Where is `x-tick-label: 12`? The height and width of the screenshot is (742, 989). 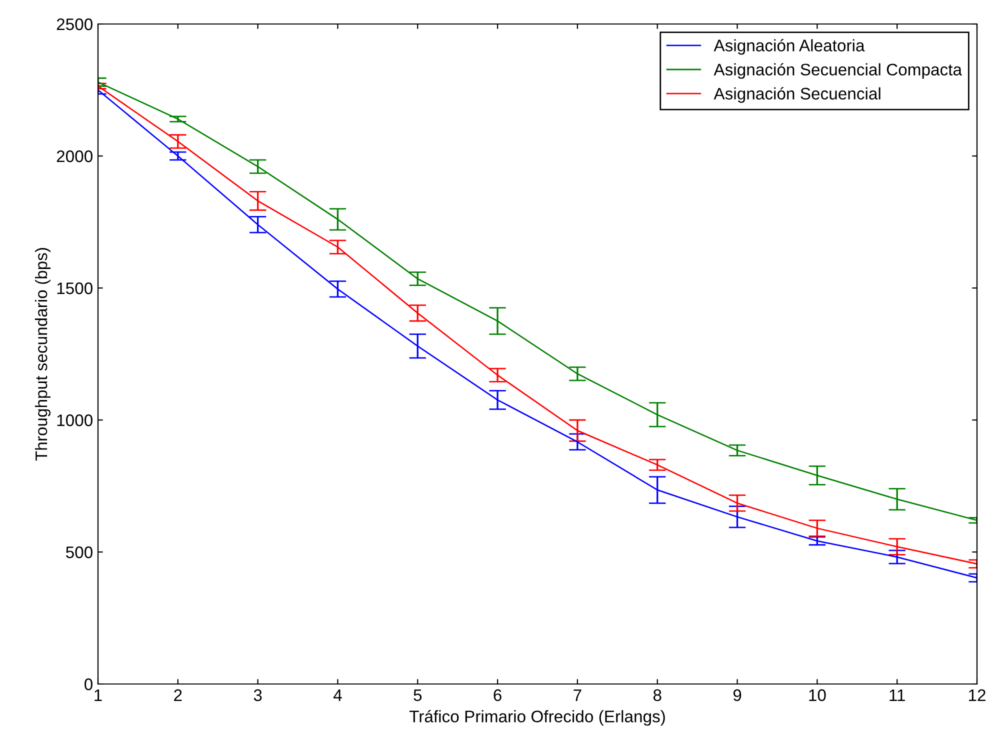 x-tick-label: 12 is located at coordinates (977, 695).